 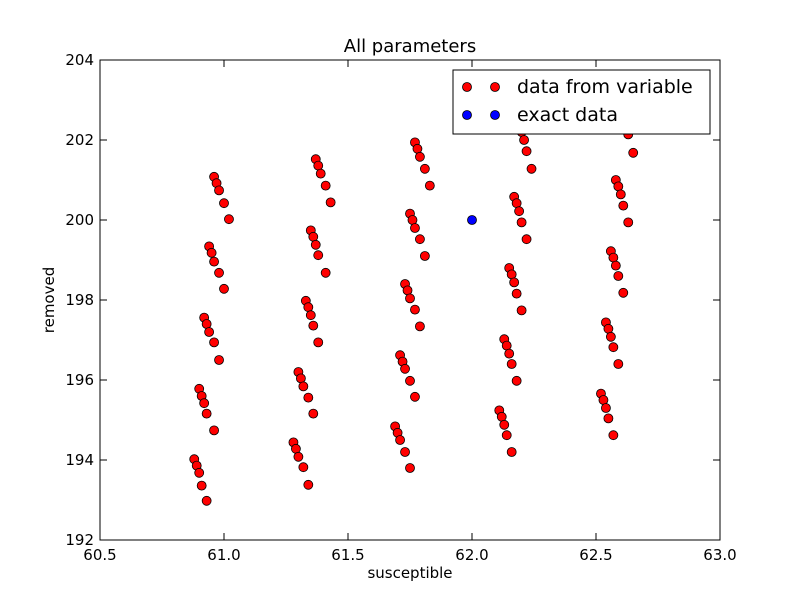 I want to click on x-tick-label: 60.5, so click(x=99, y=555).